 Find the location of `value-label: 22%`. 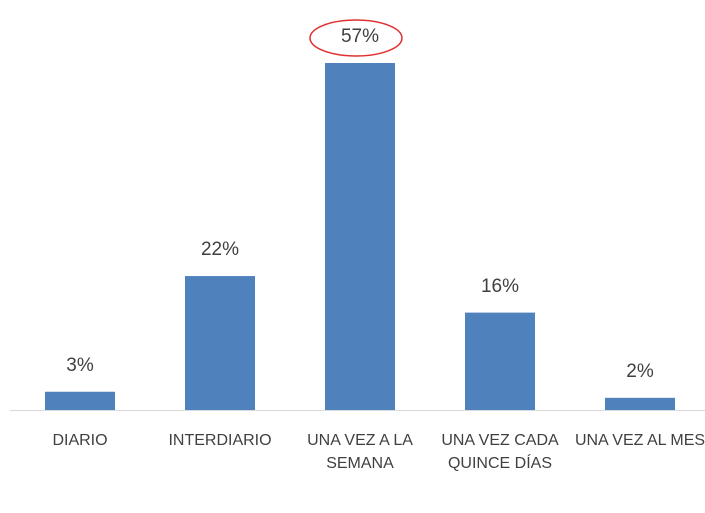

value-label: 22% is located at coordinates (220, 250).